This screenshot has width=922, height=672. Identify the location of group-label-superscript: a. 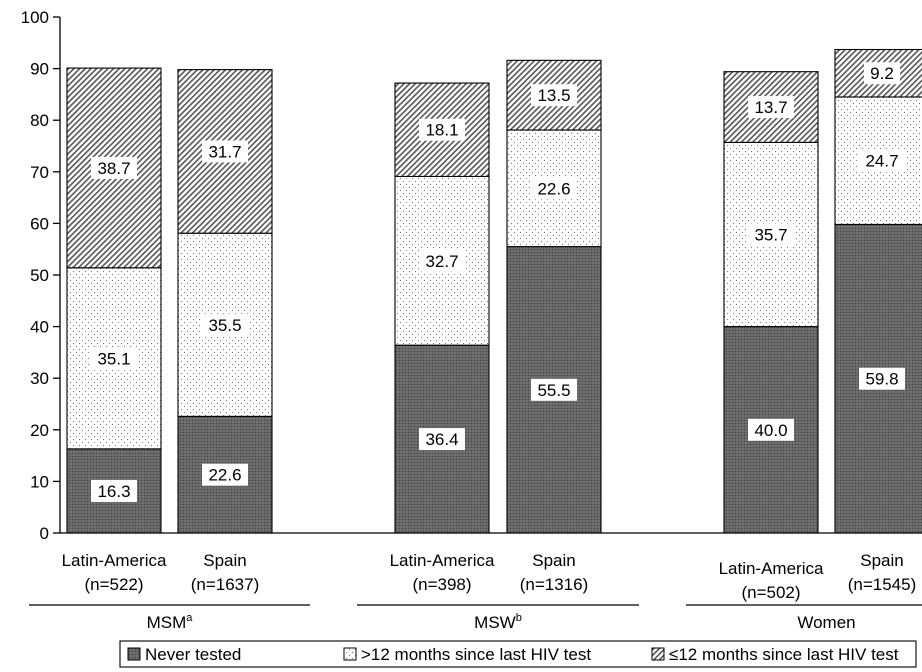
(189, 618).